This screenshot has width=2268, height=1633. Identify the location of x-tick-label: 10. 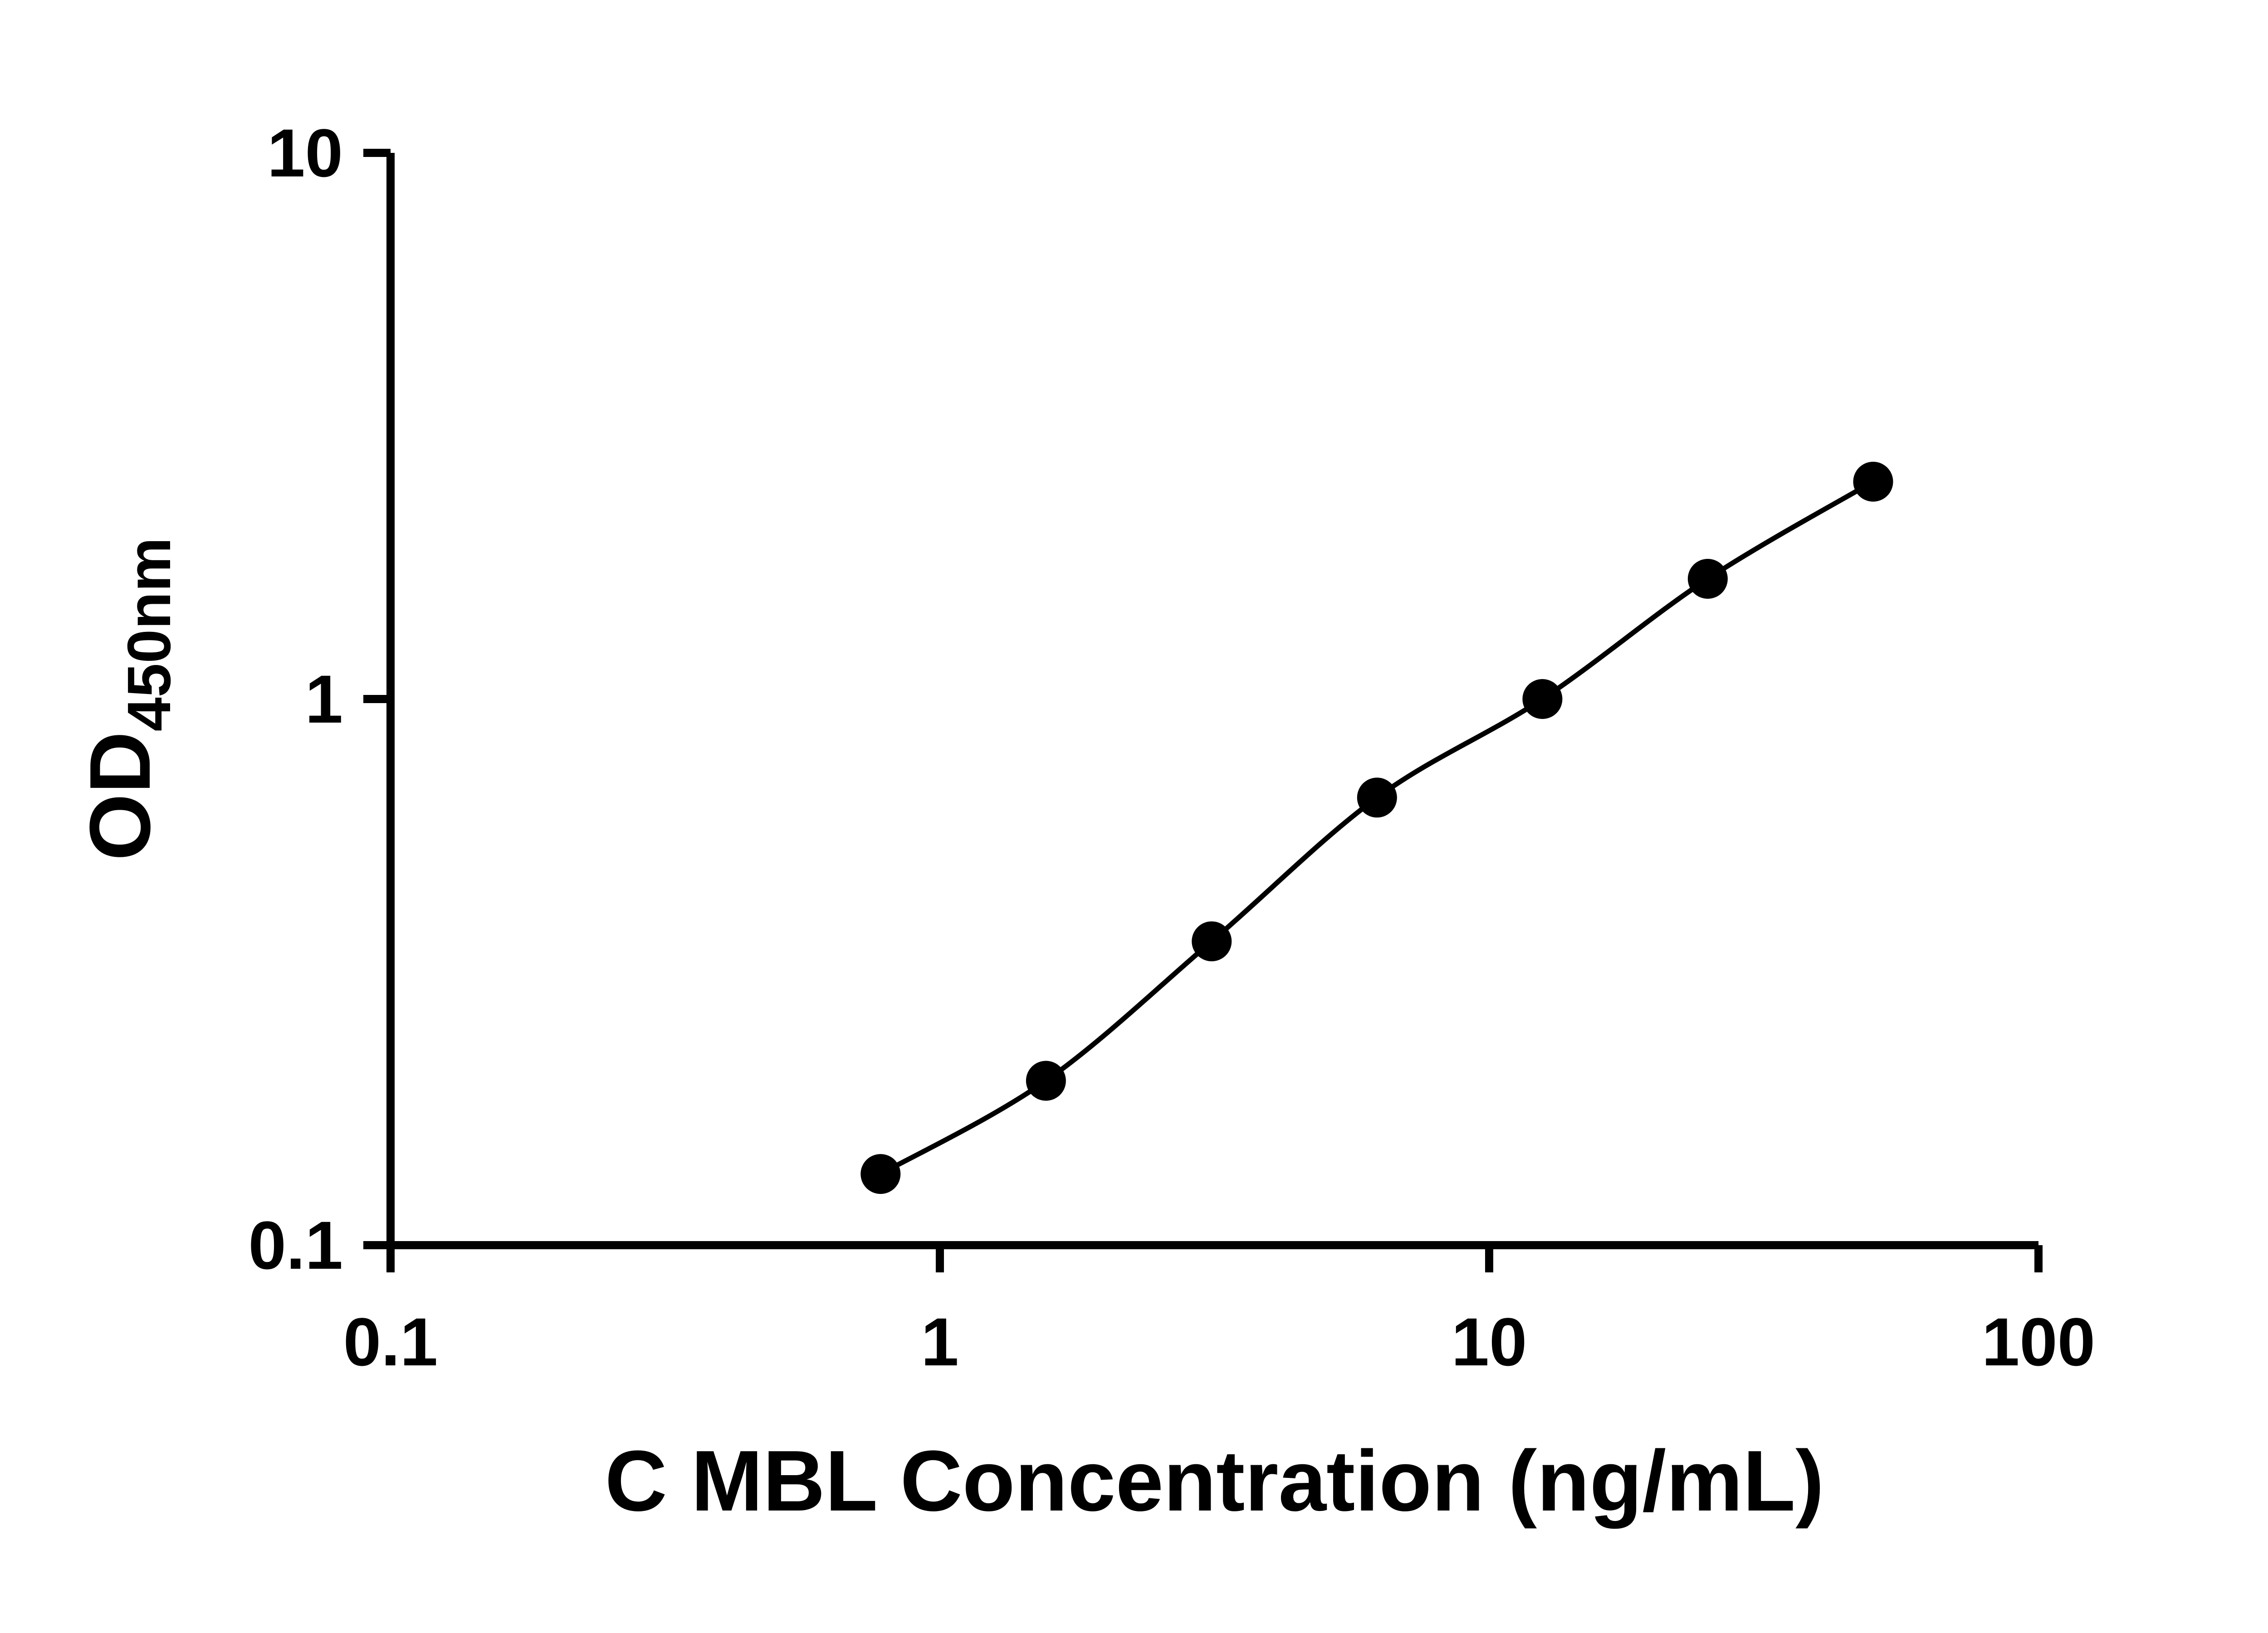
(1490, 1342).